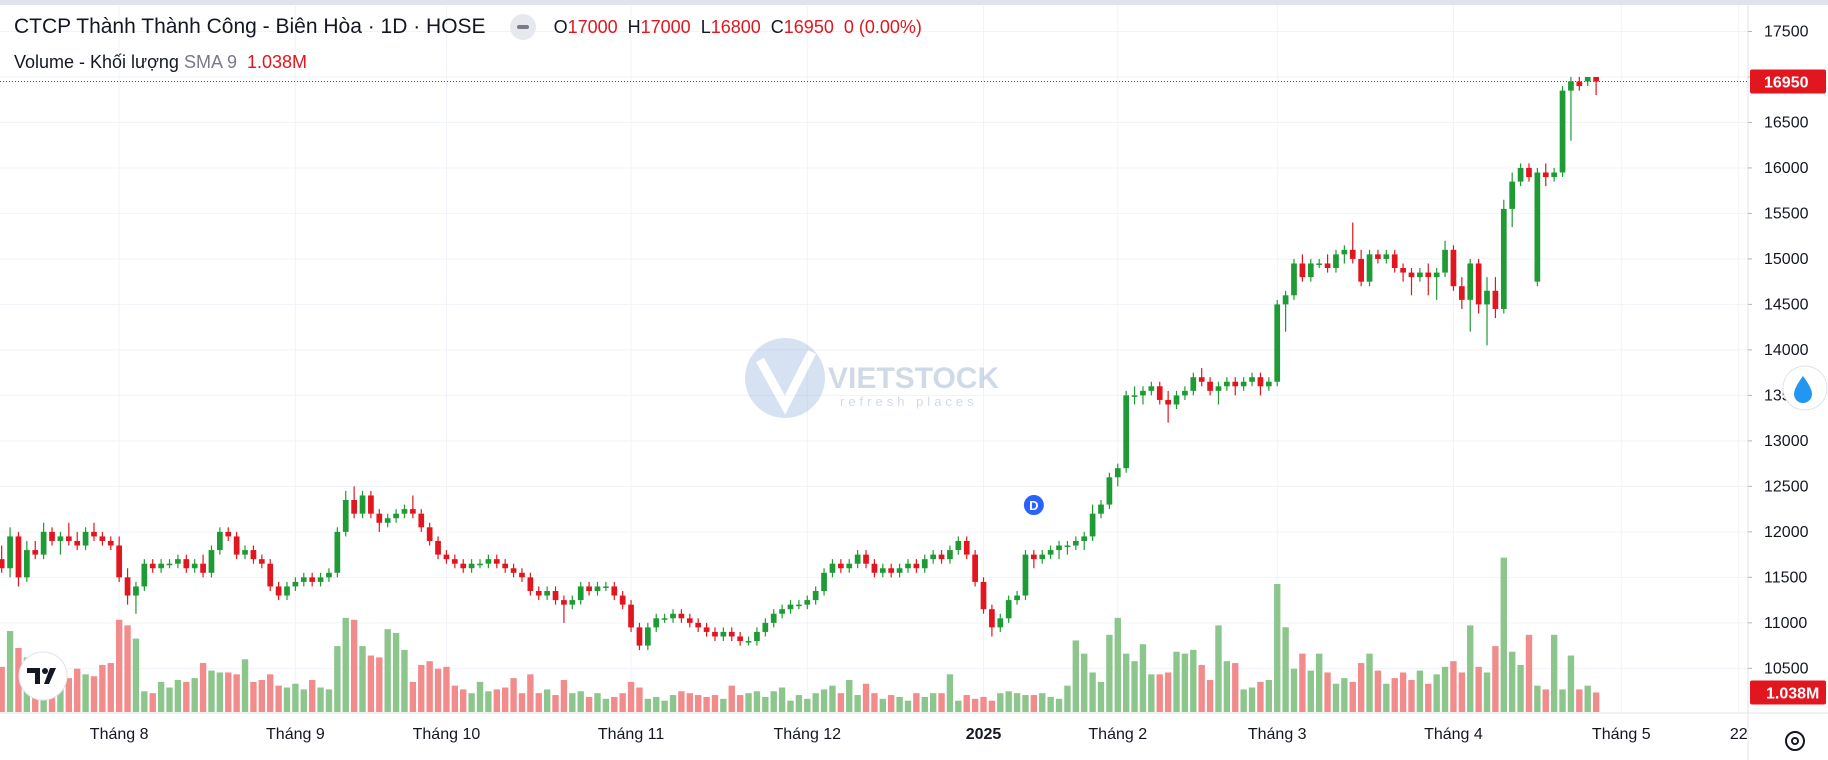 The image size is (1828, 760). I want to click on event-marker, so click(1033, 505).